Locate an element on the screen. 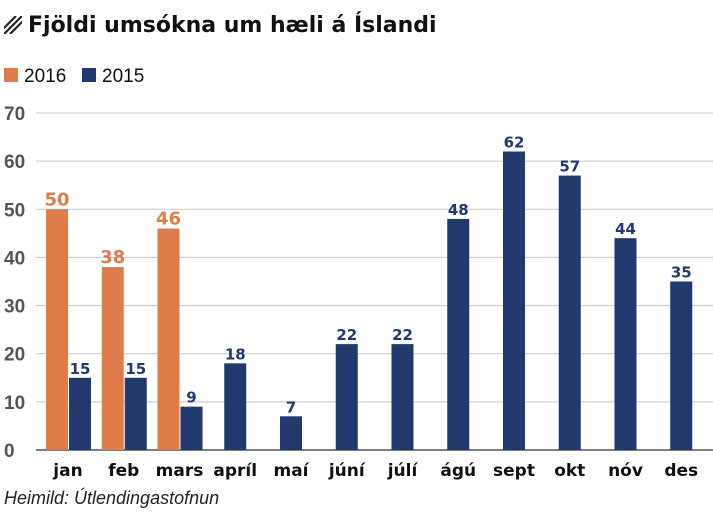 This screenshot has height=526, width=713. bar-2015-mars is located at coordinates (191, 428).